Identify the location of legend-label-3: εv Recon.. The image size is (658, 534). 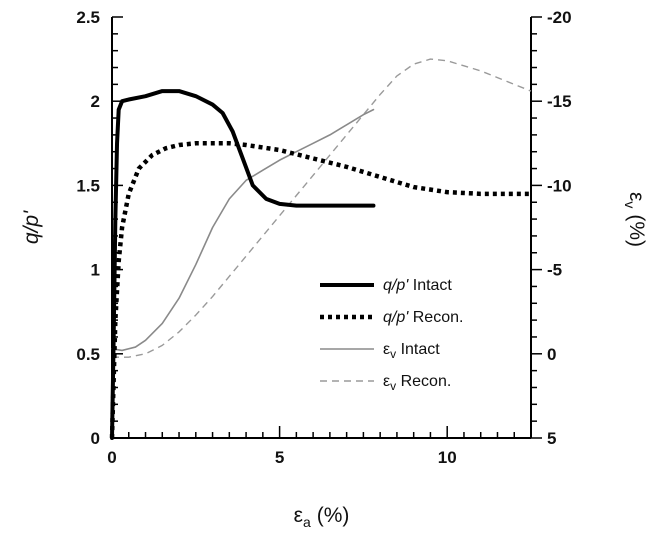
(417, 383).